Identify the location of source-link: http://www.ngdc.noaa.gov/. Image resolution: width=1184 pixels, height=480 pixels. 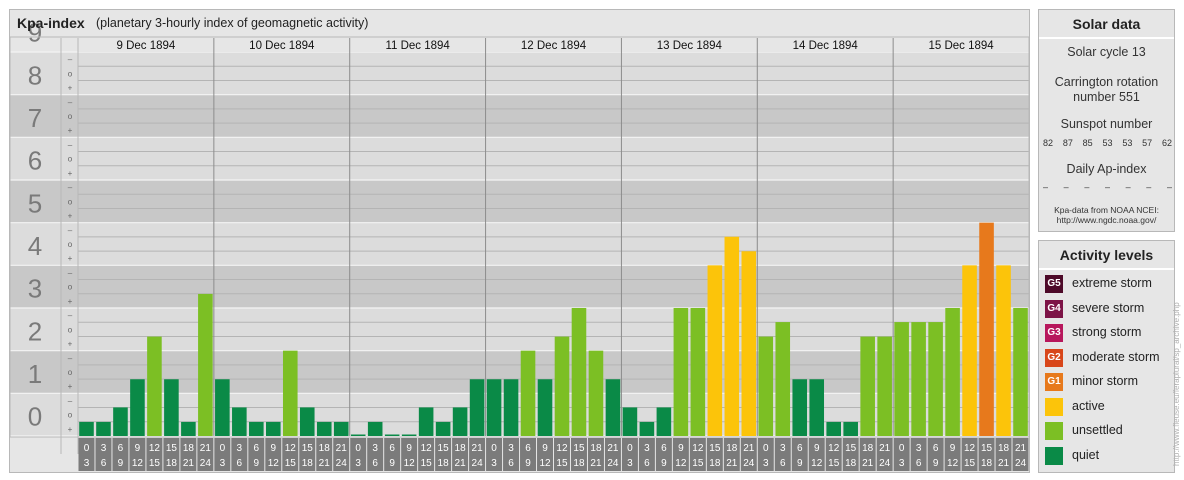
(1106, 220).